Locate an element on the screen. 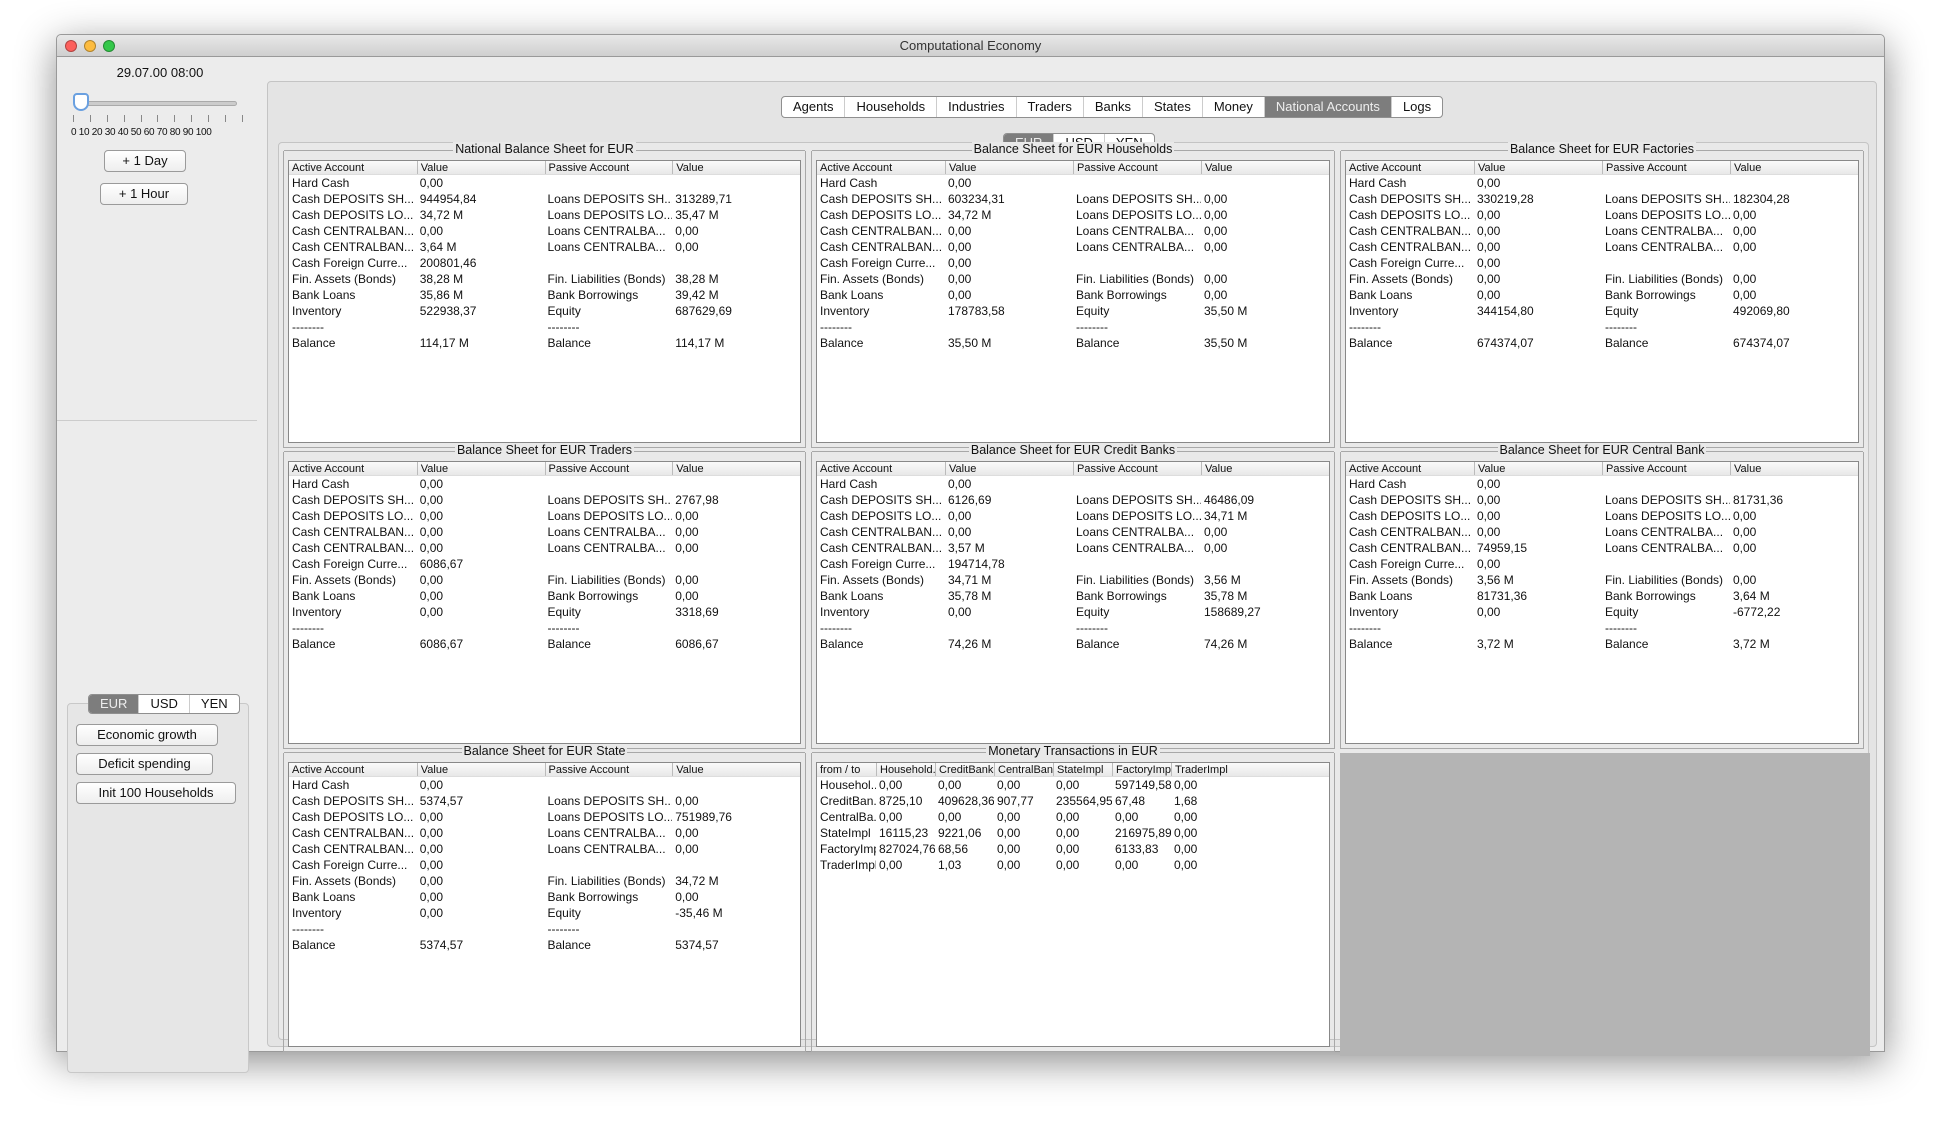 This screenshot has height=1131, width=1941. deficit-spending-button: Deficit spending is located at coordinates (144, 764).